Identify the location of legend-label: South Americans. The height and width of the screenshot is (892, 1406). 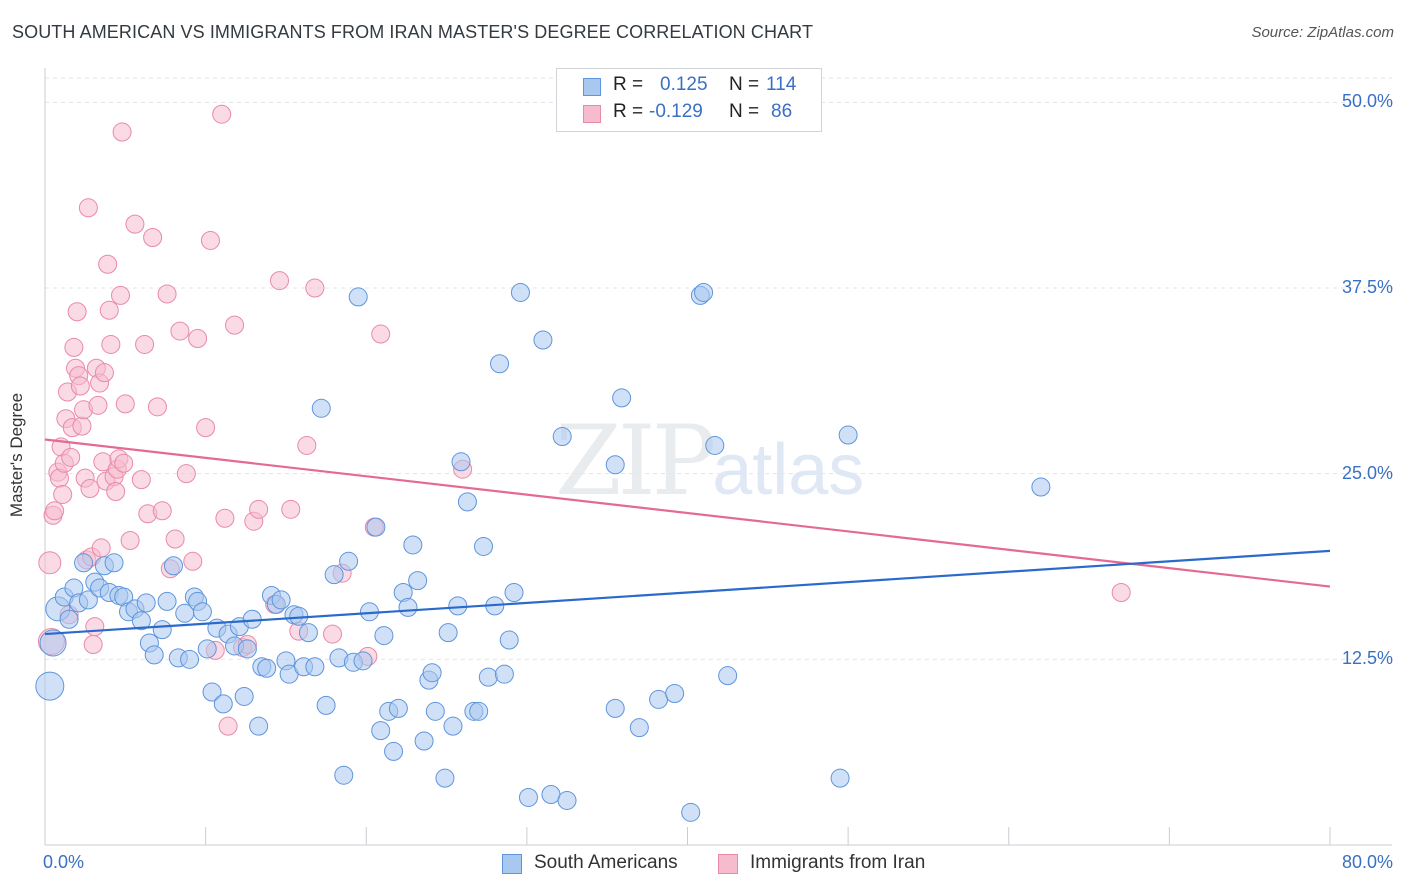
(606, 862).